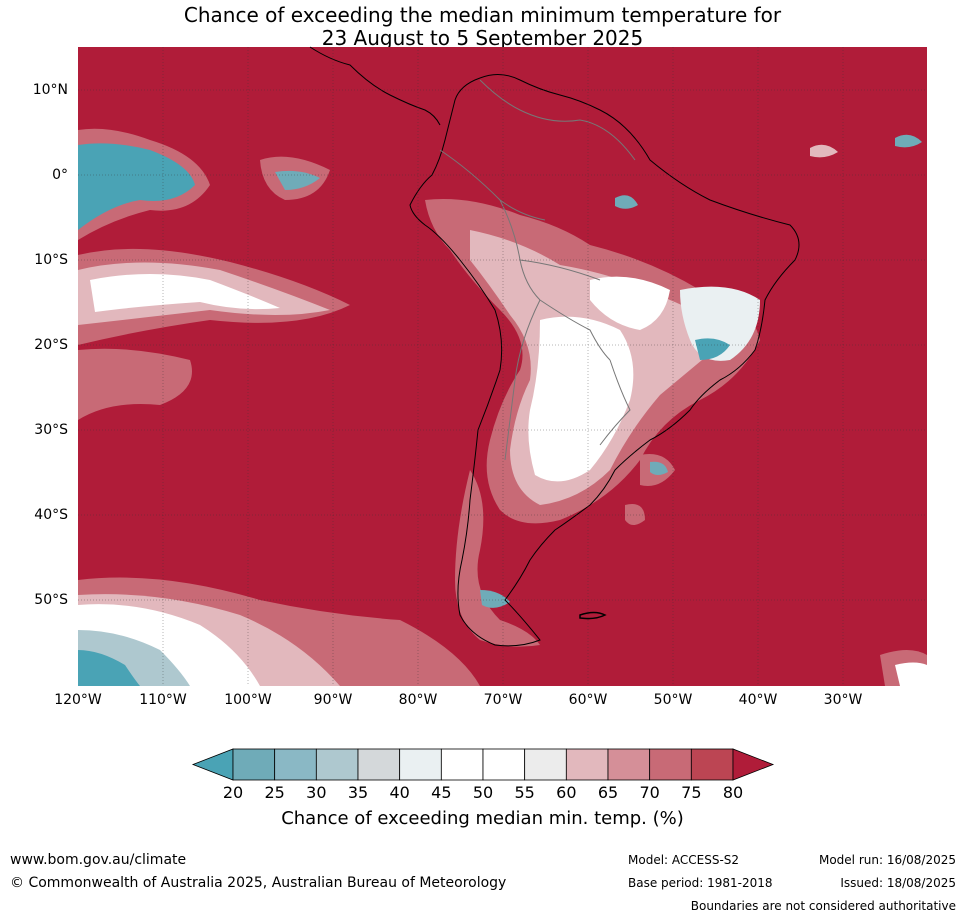 The height and width of the screenshot is (919, 965). Describe the element at coordinates (136, 186) in the screenshot. I see `pacific-equatorial-region-teal` at that location.